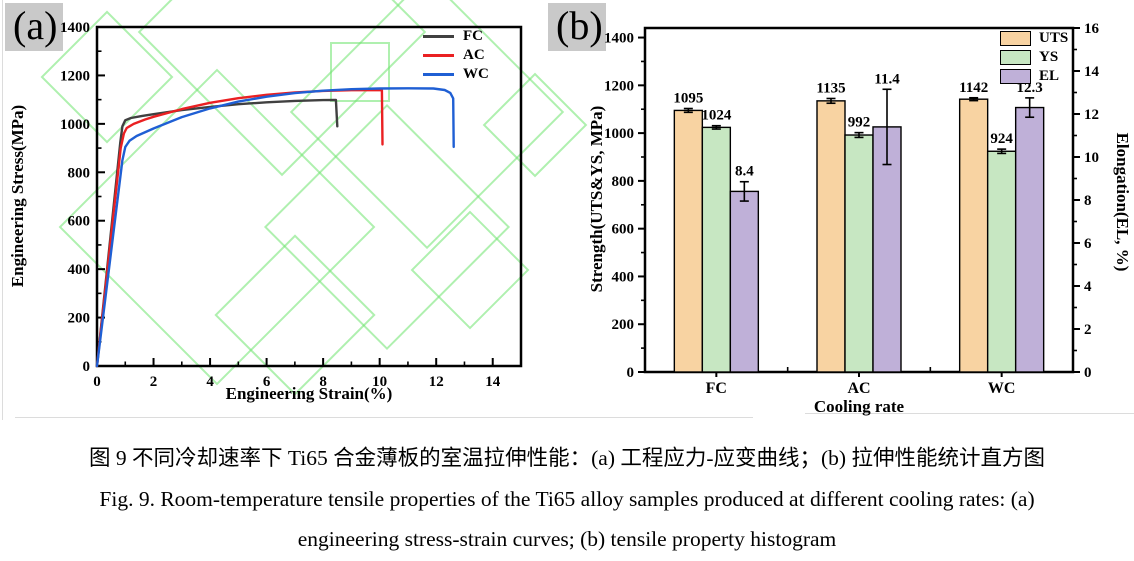 The height and width of the screenshot is (561, 1134). I want to click on chart-a-legend: FC AC WC, so click(456, 55).